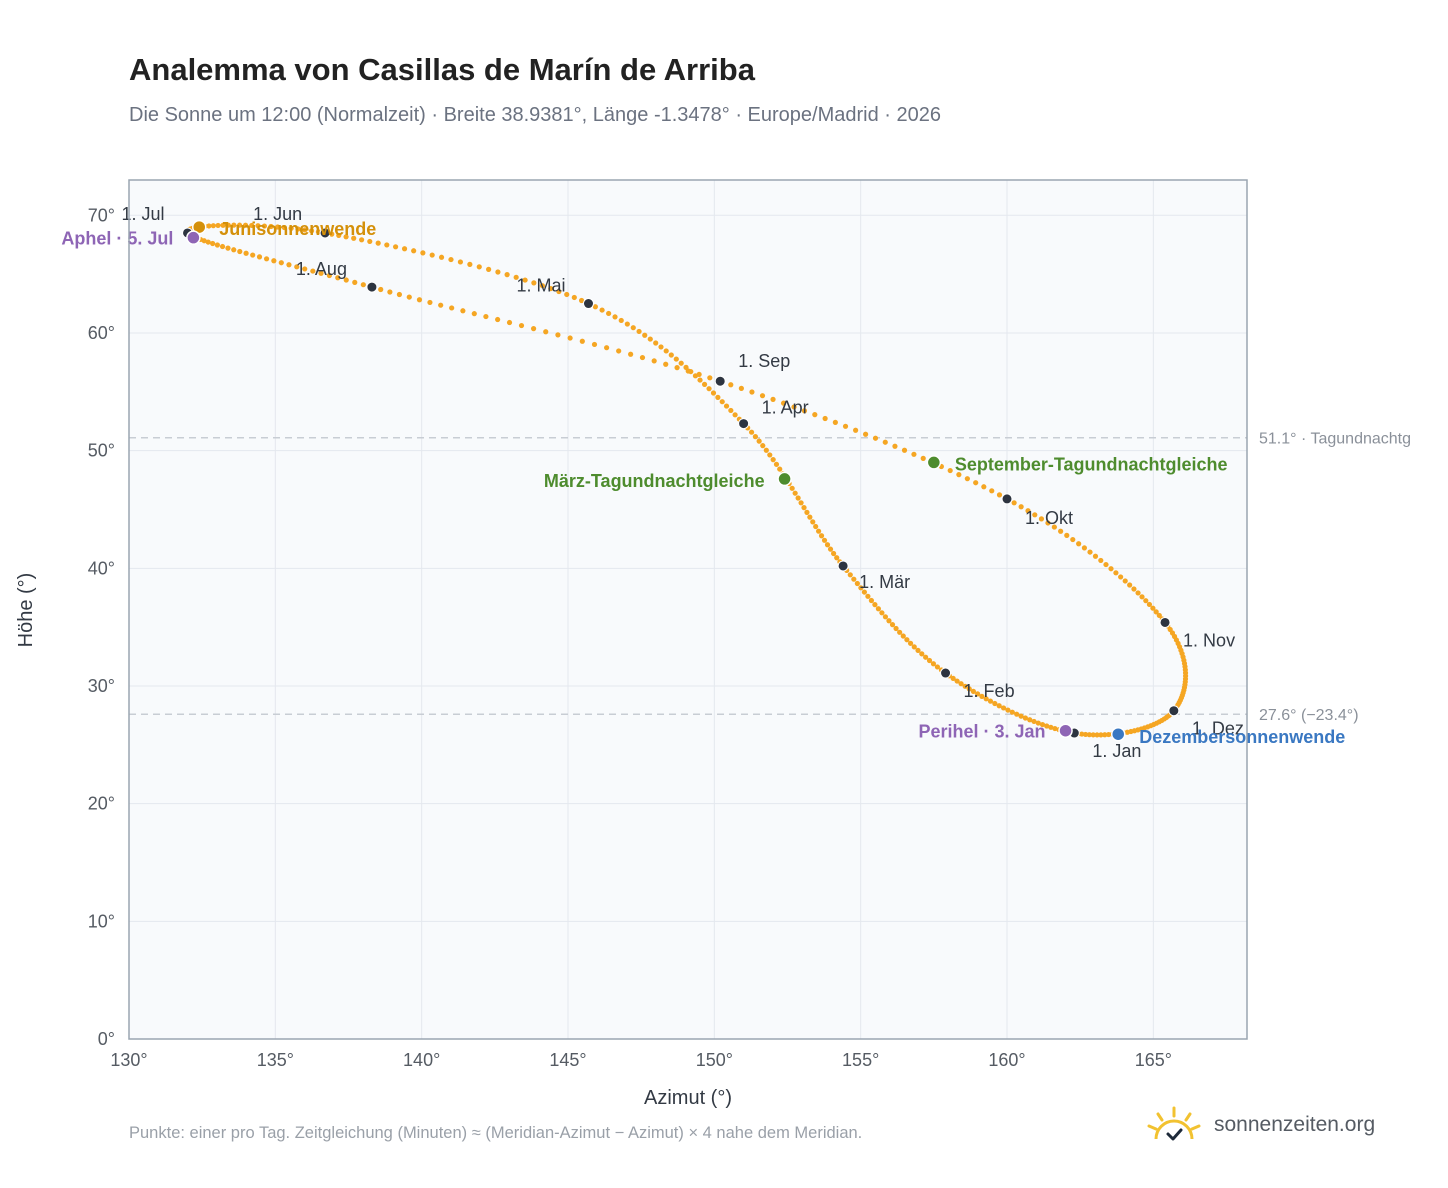  I want to click on x-tick-label: 155°, so click(860, 1060).